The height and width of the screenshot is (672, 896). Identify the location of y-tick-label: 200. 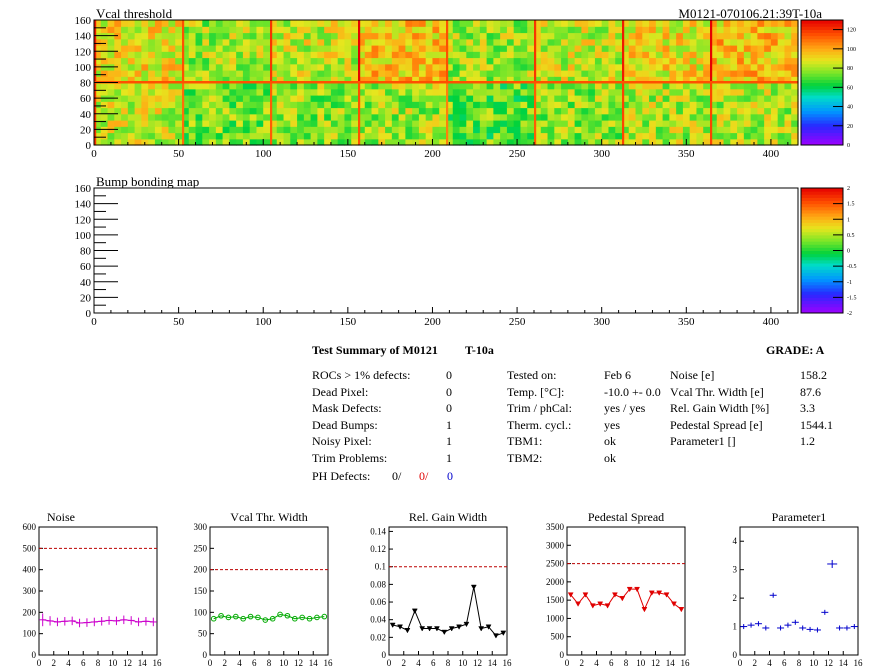
(30, 612).